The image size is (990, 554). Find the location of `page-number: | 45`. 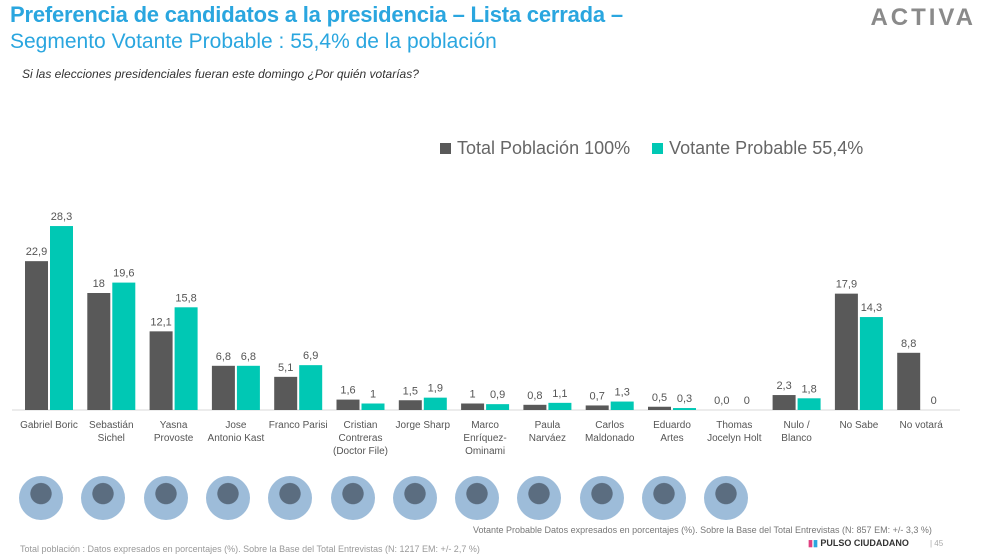

page-number: | 45 is located at coordinates (937, 543).